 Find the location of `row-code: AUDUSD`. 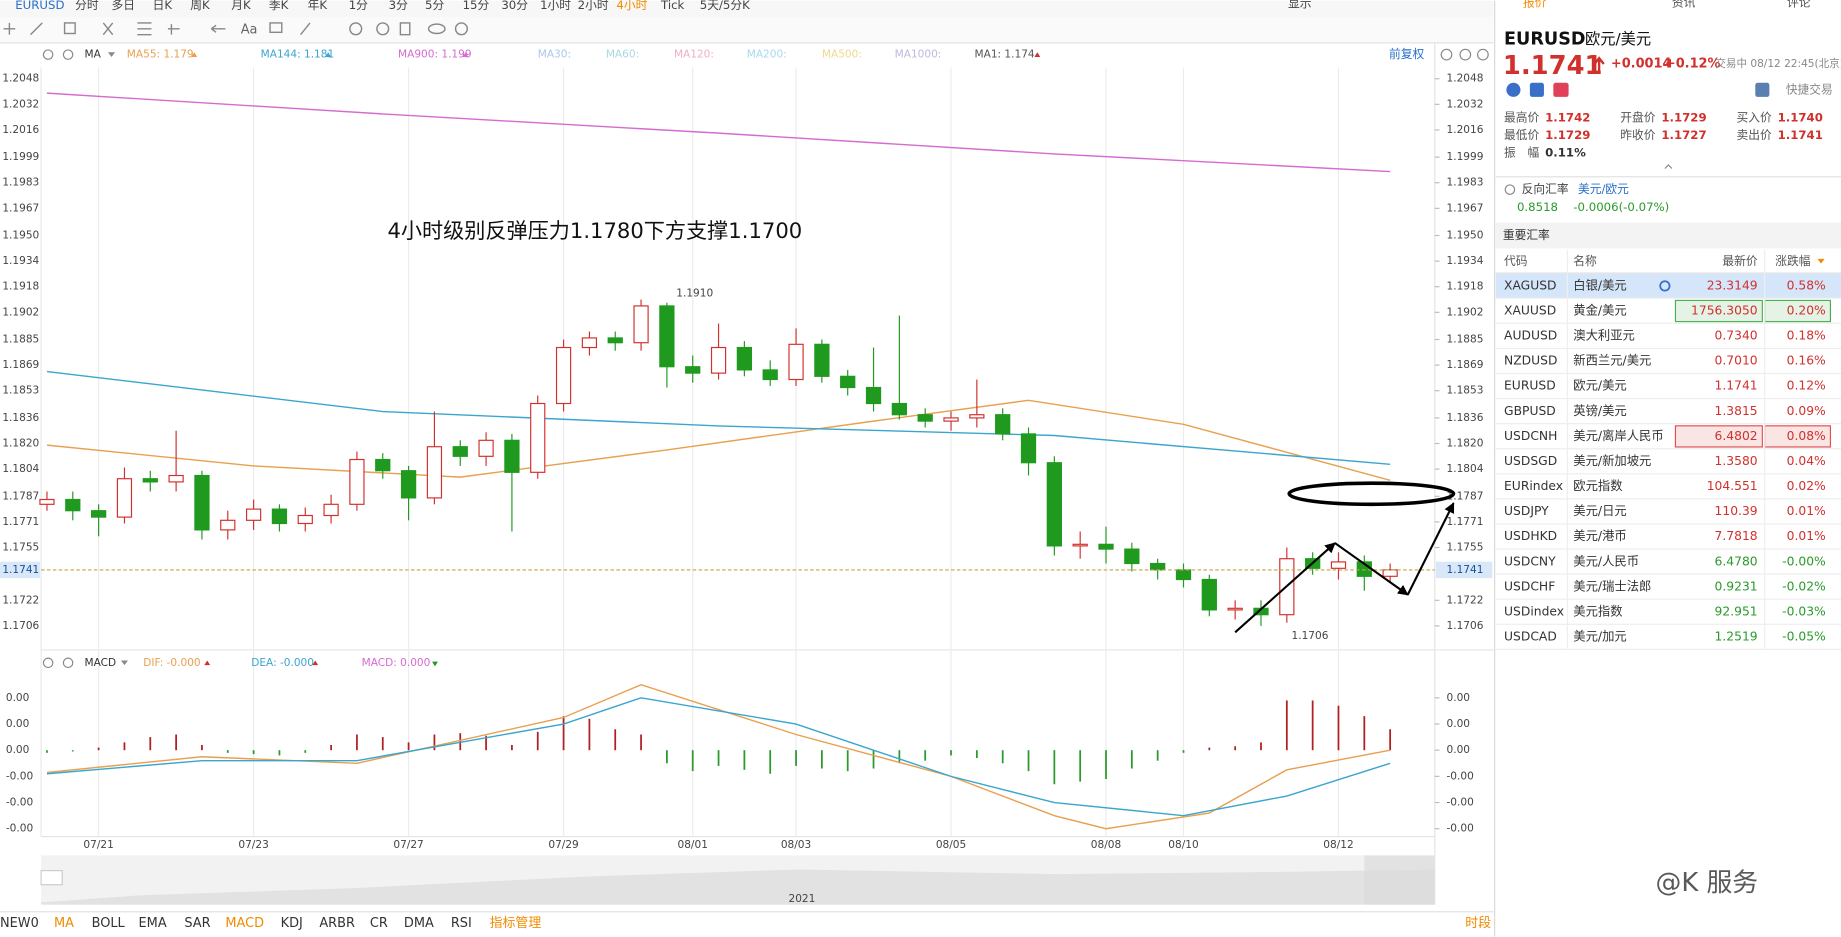

row-code: AUDUSD is located at coordinates (1530, 336).